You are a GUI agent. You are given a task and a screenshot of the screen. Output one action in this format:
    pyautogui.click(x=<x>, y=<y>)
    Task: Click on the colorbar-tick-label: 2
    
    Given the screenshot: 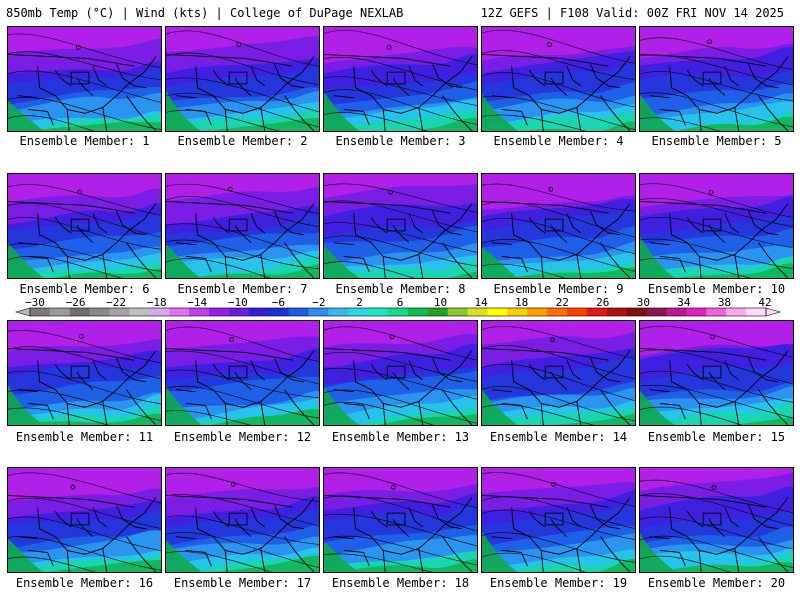 What is the action you would take?
    pyautogui.click(x=359, y=302)
    